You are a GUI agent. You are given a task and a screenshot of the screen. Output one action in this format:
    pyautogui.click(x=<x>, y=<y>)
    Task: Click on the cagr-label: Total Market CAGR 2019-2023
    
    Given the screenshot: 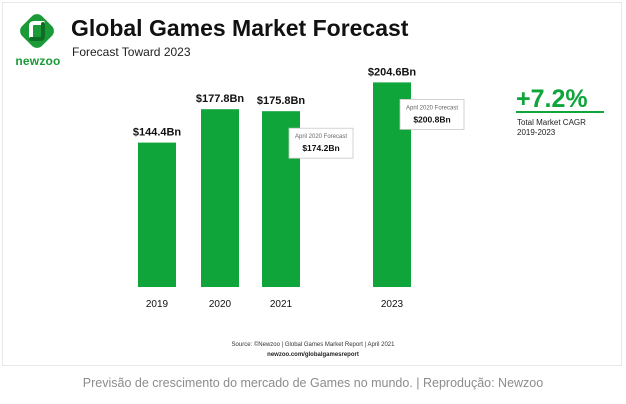 What is the action you would take?
    pyautogui.click(x=551, y=128)
    